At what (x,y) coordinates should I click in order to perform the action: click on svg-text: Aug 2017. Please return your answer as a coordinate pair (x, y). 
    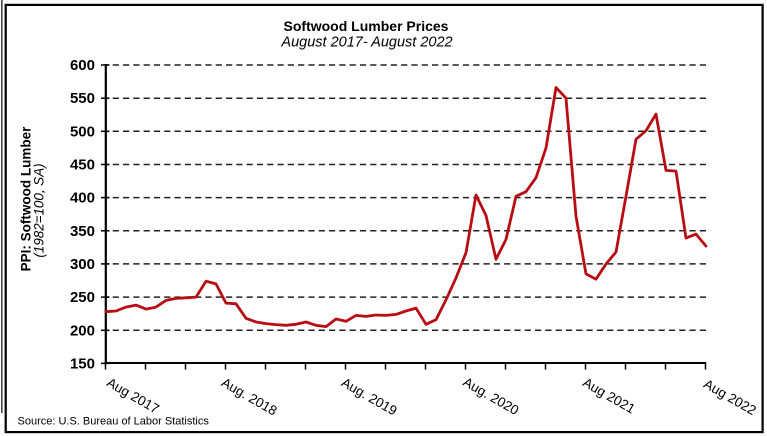
    Looking at the image, I should click on (133, 396).